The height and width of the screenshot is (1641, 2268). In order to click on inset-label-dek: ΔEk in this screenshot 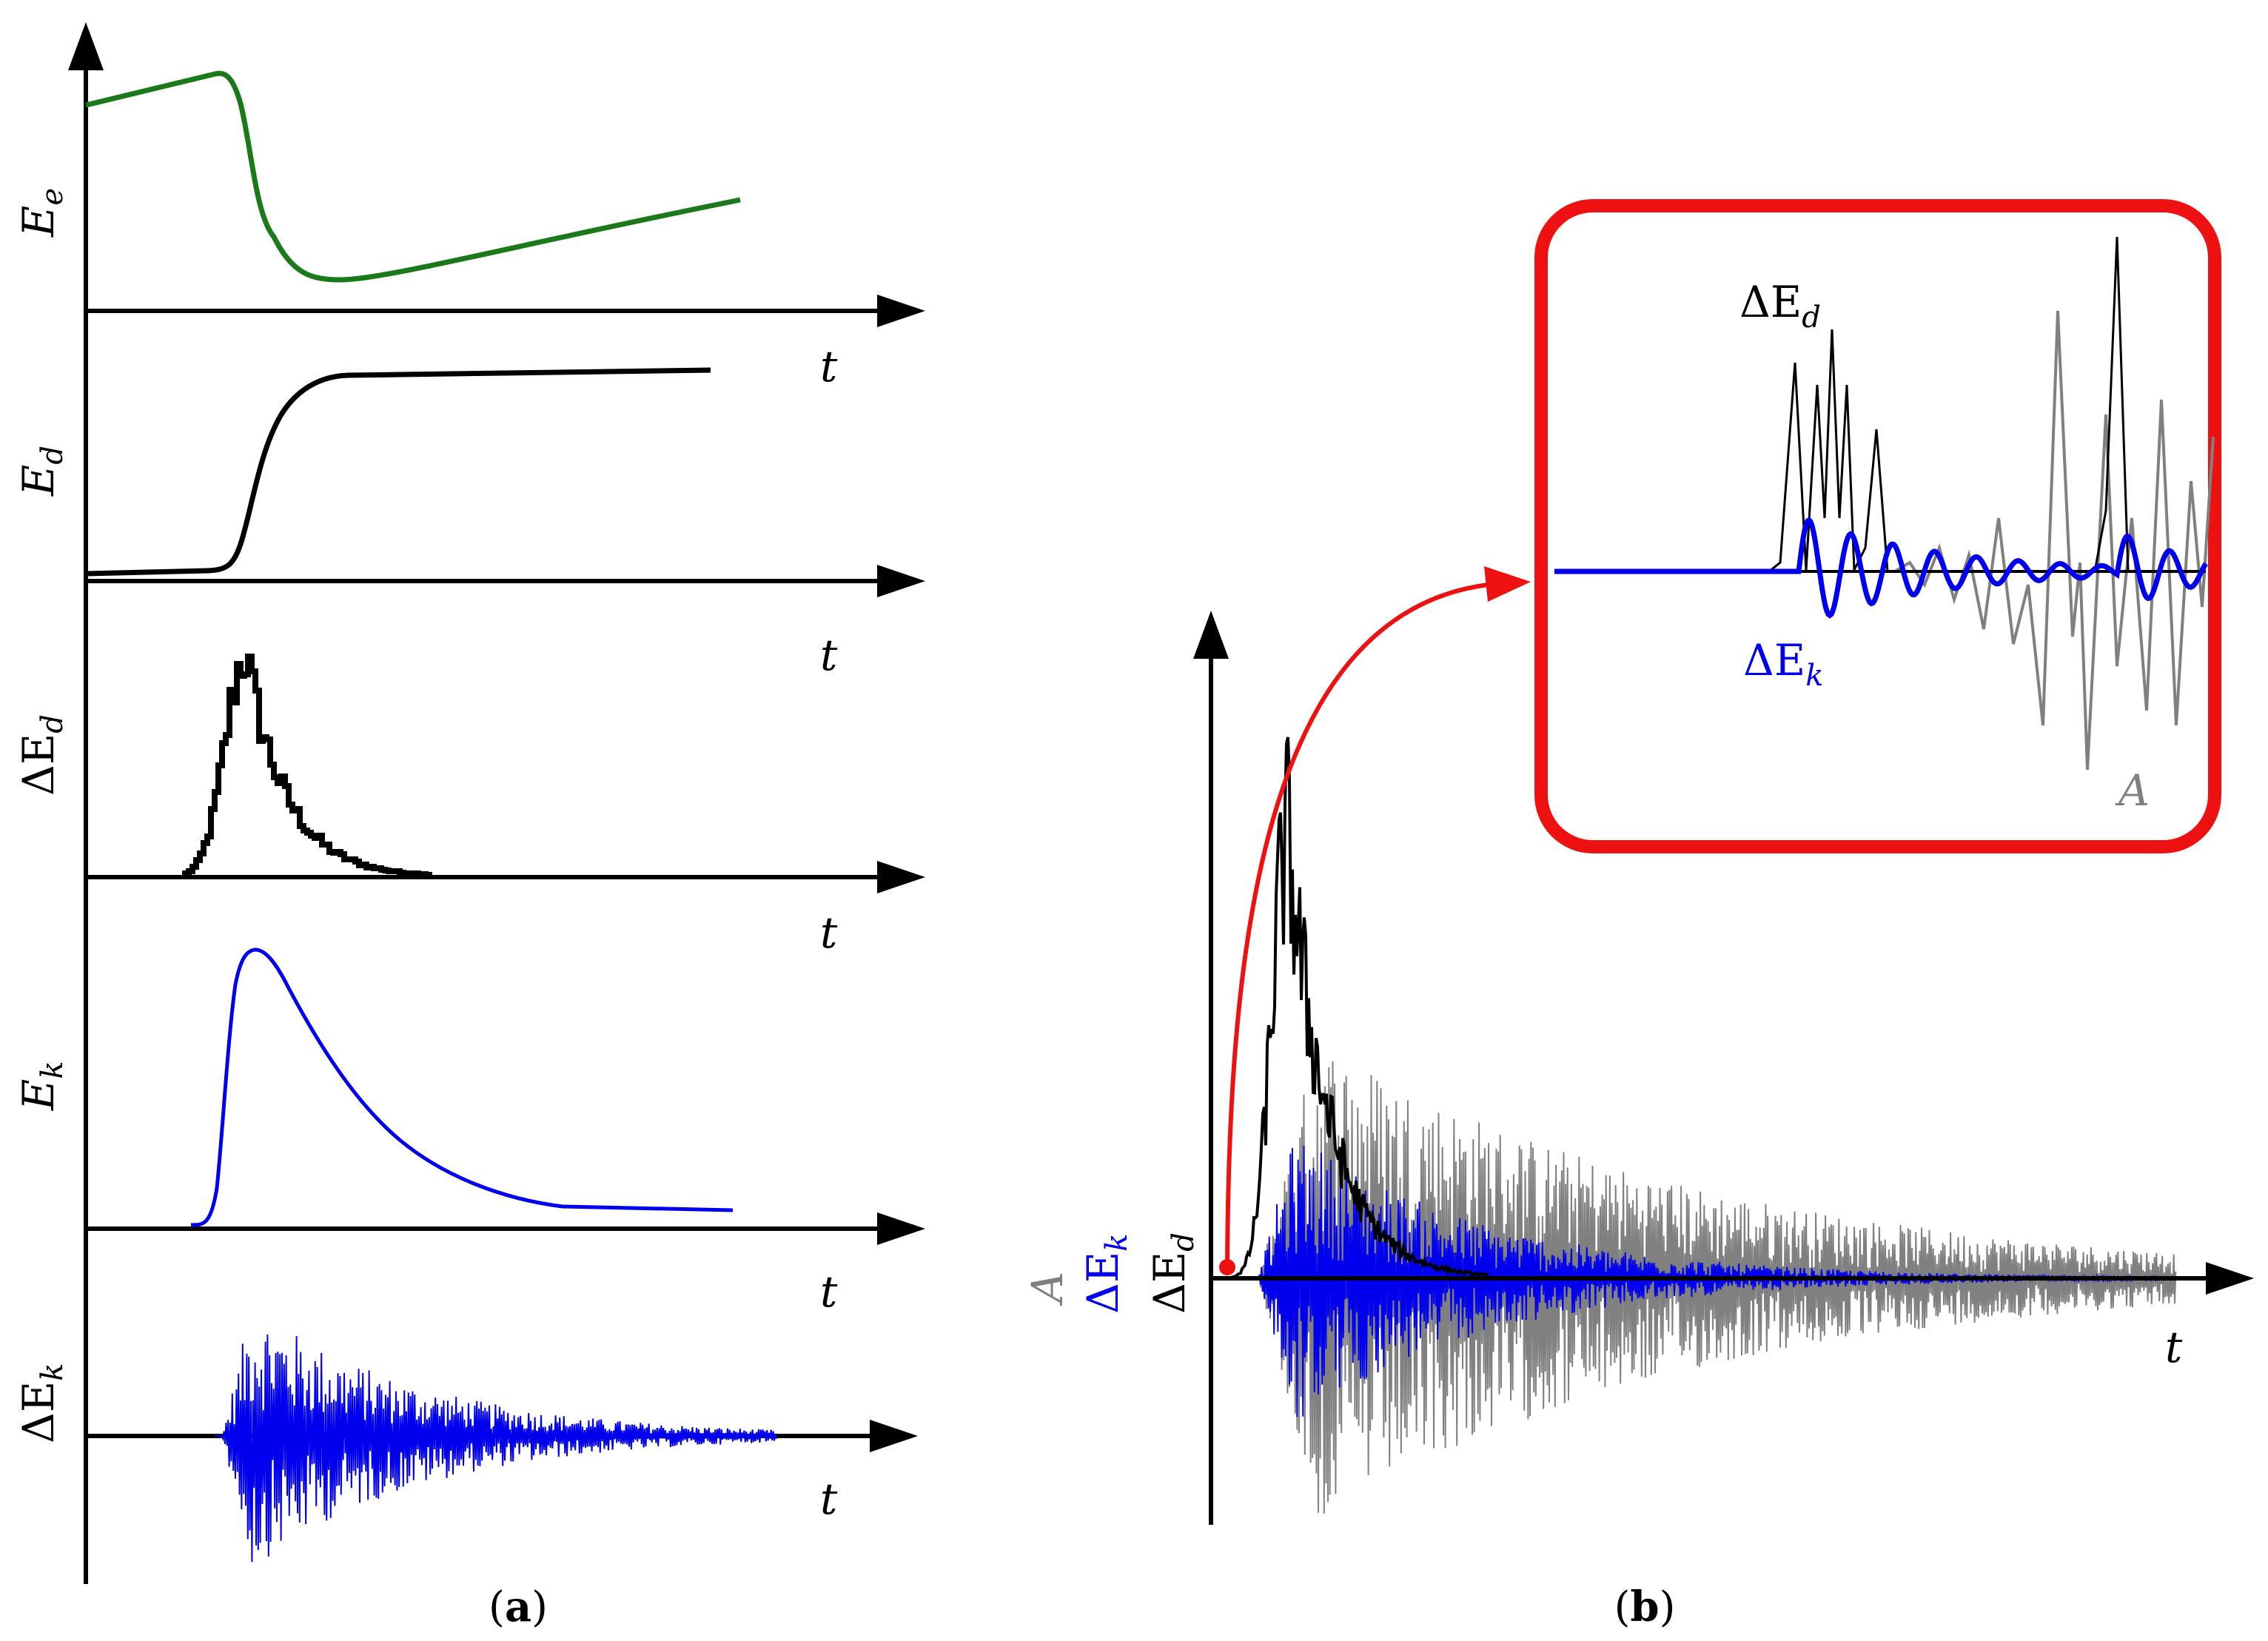, I will do `click(1783, 664)`.